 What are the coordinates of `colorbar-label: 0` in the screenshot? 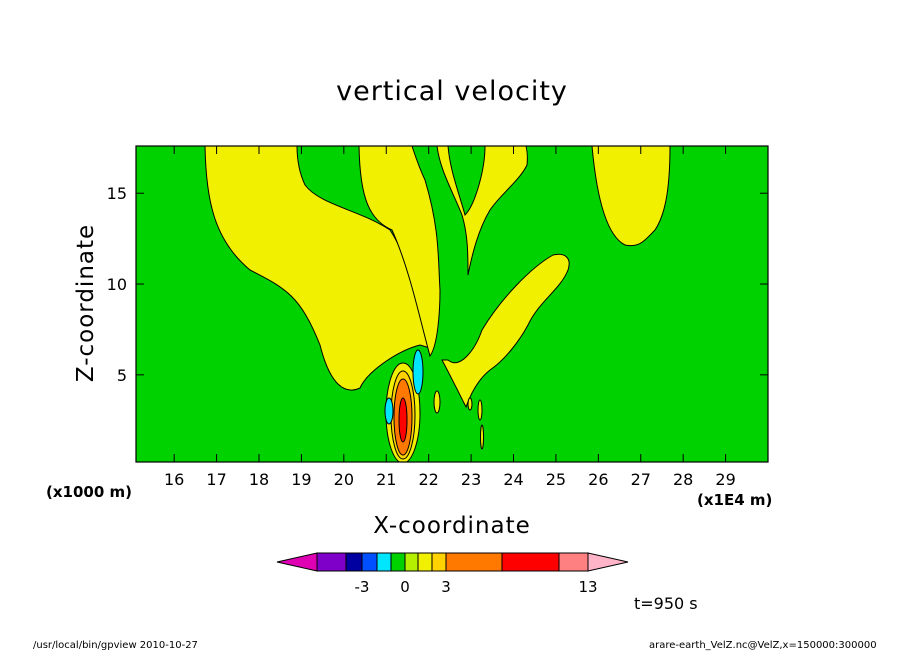 It's located at (405, 587).